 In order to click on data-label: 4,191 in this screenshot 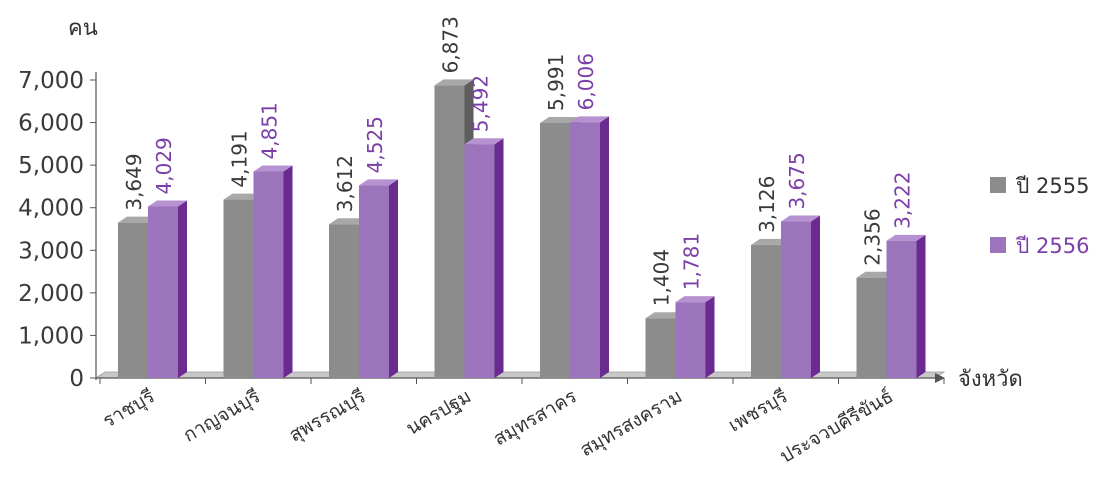, I will do `click(240, 158)`.